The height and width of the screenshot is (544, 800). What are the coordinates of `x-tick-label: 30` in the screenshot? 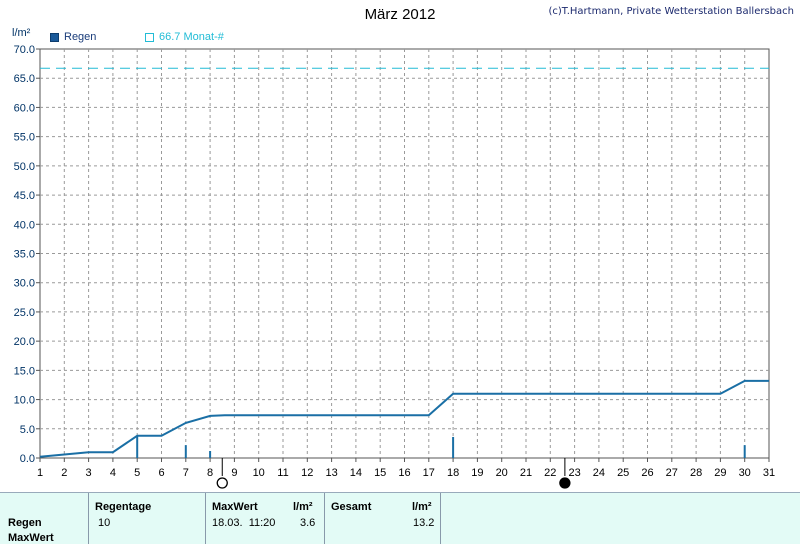 It's located at (745, 473).